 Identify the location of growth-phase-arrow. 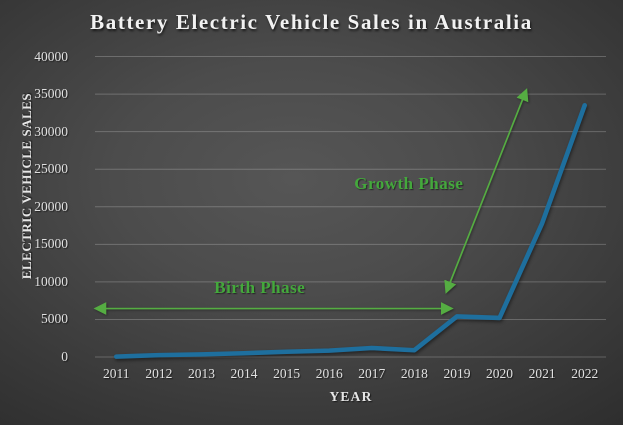
(486, 191).